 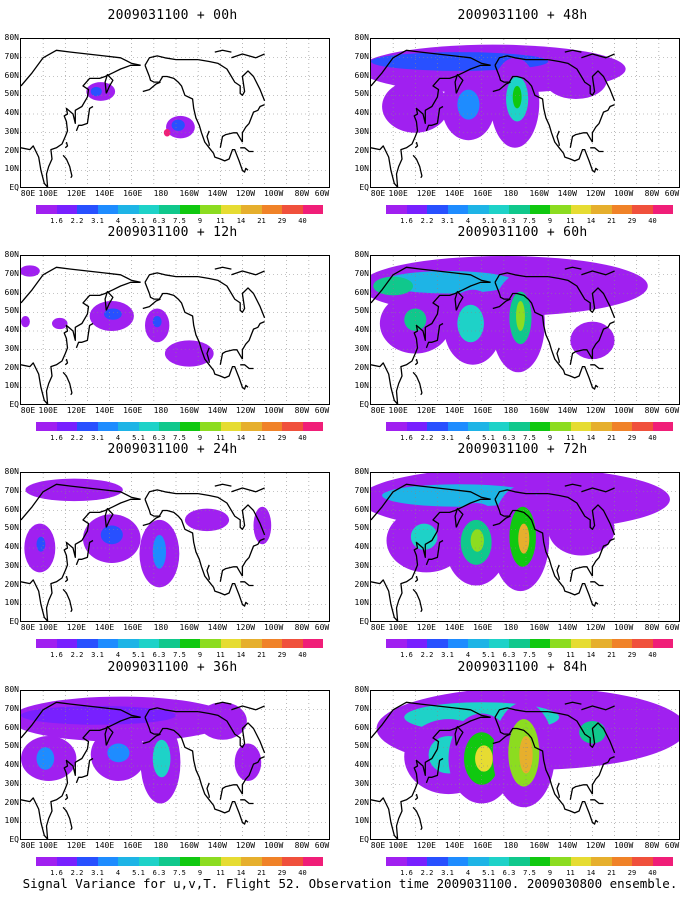 What do you see at coordinates (273, 193) in the screenshot?
I see `lon-tick-label: 100W` at bounding box center [273, 193].